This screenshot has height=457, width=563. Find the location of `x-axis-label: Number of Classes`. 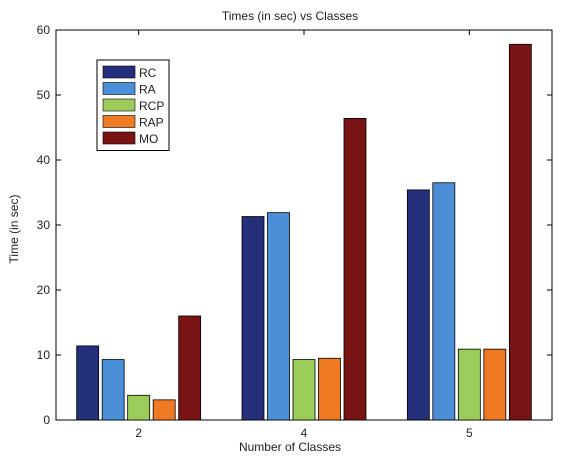

x-axis-label: Number of Classes is located at coordinates (290, 447).